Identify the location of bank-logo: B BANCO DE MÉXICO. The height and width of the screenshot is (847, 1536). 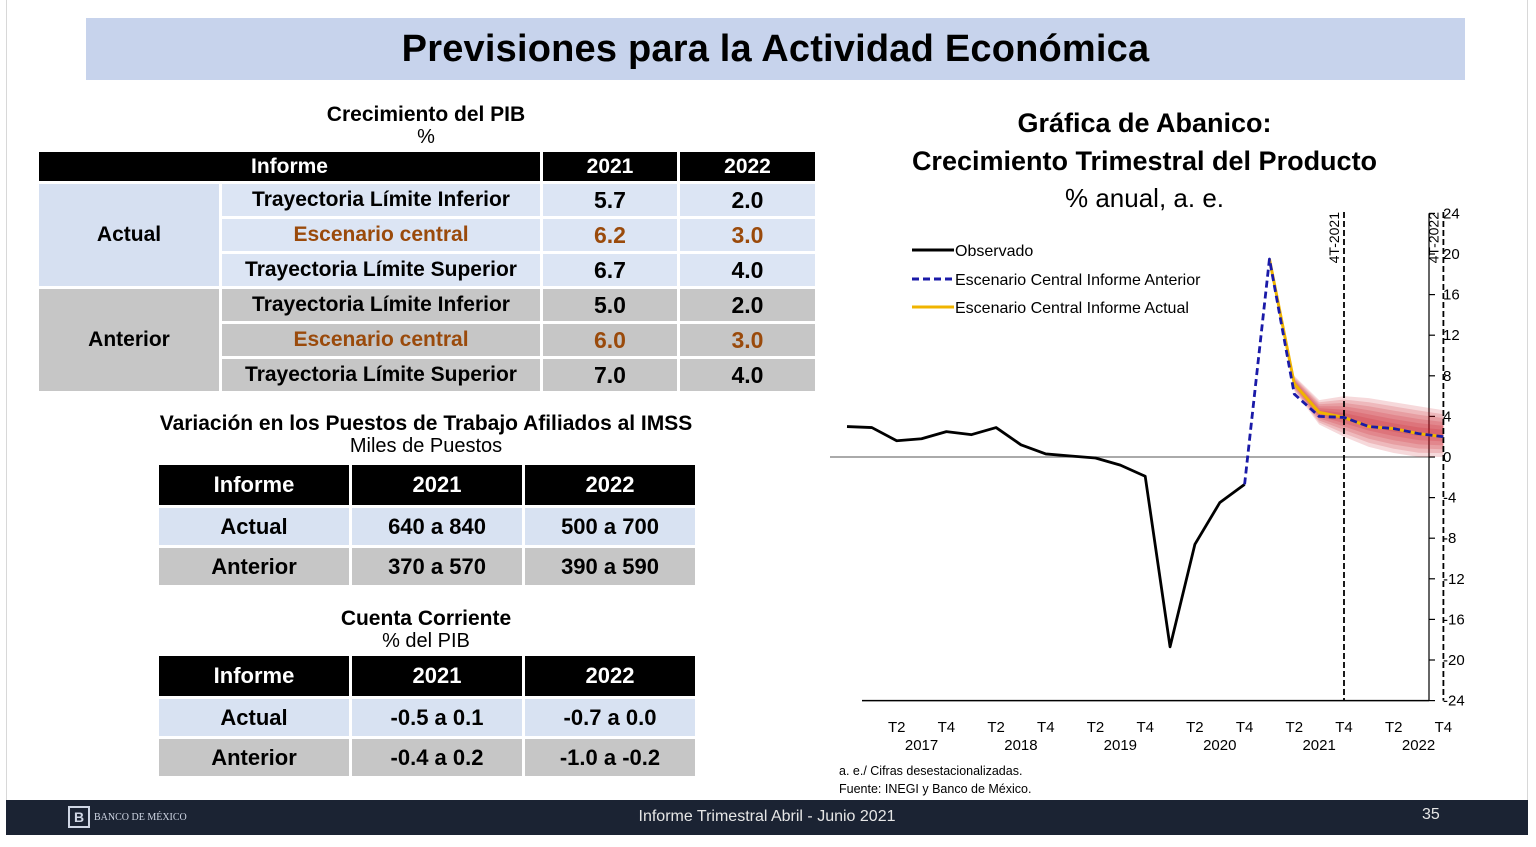
(127, 817).